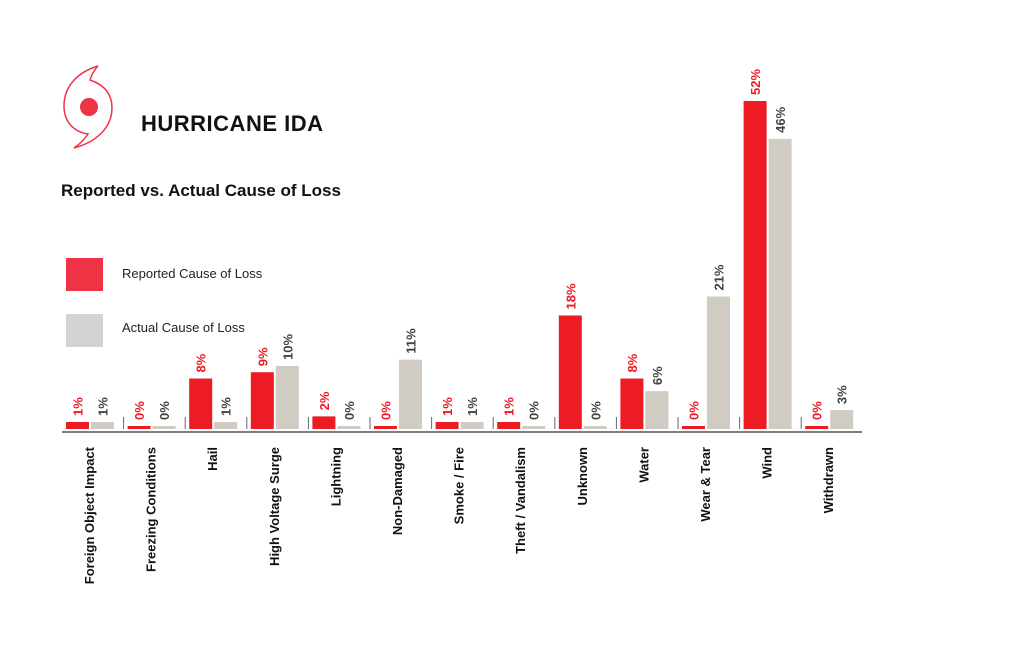 Image resolution: width=1024 pixels, height=663 pixels. I want to click on hurricane-logo, so click(88, 109).